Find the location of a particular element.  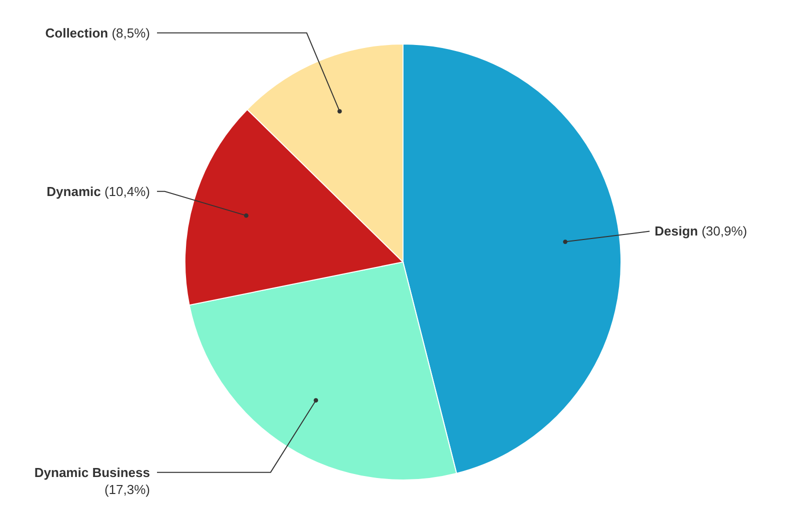

slice-label: Collection is located at coordinates (76, 32).